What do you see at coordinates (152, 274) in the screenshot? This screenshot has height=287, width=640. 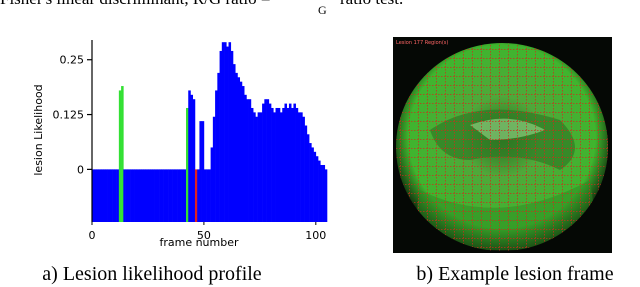 I see `caption: a) Lesion likelihood profile` at bounding box center [152, 274].